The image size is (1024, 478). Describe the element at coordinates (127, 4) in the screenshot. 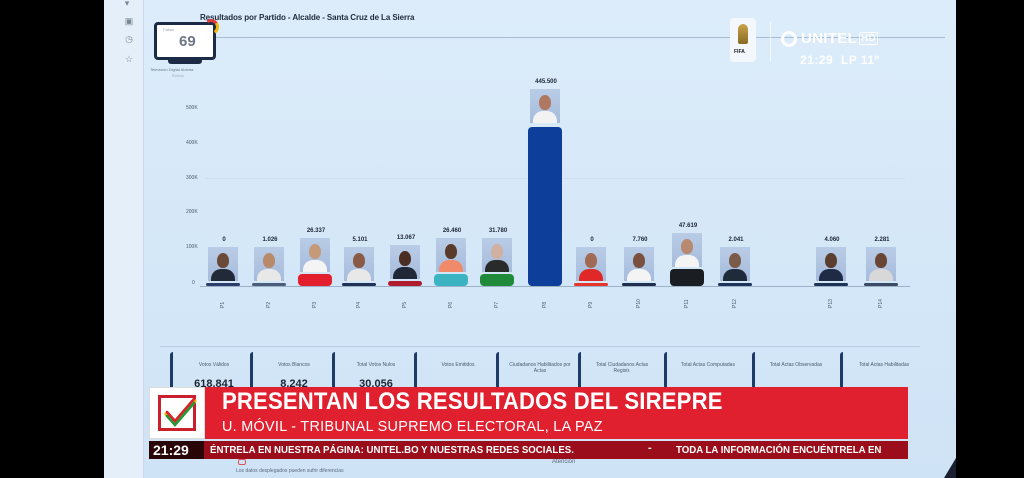

I see `pin-icon: ▾` at that location.